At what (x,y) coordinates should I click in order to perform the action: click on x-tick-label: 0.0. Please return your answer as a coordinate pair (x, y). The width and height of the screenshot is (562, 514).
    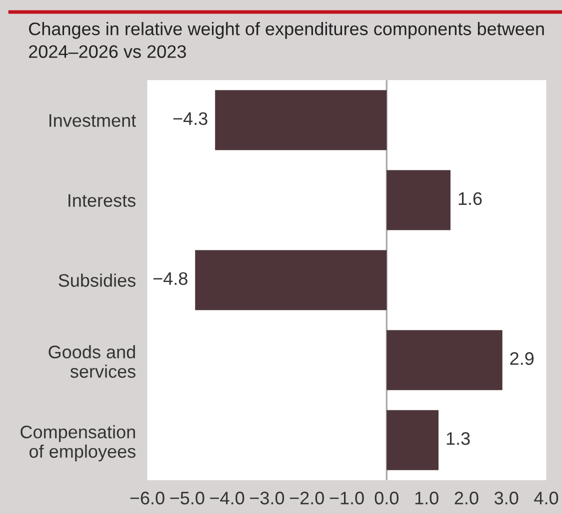
    Looking at the image, I should click on (386, 498).